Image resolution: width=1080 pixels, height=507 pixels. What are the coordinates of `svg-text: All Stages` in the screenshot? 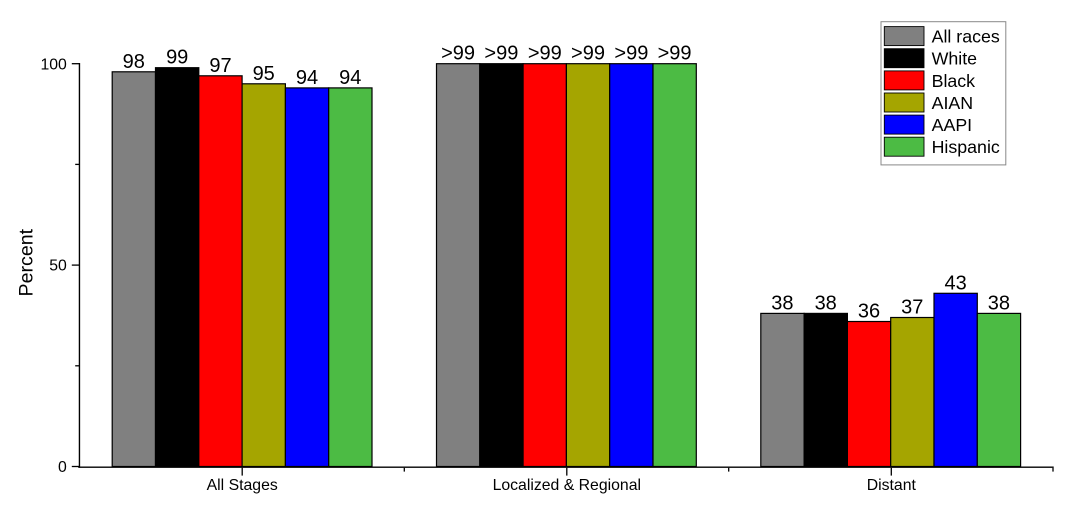 It's located at (242, 485).